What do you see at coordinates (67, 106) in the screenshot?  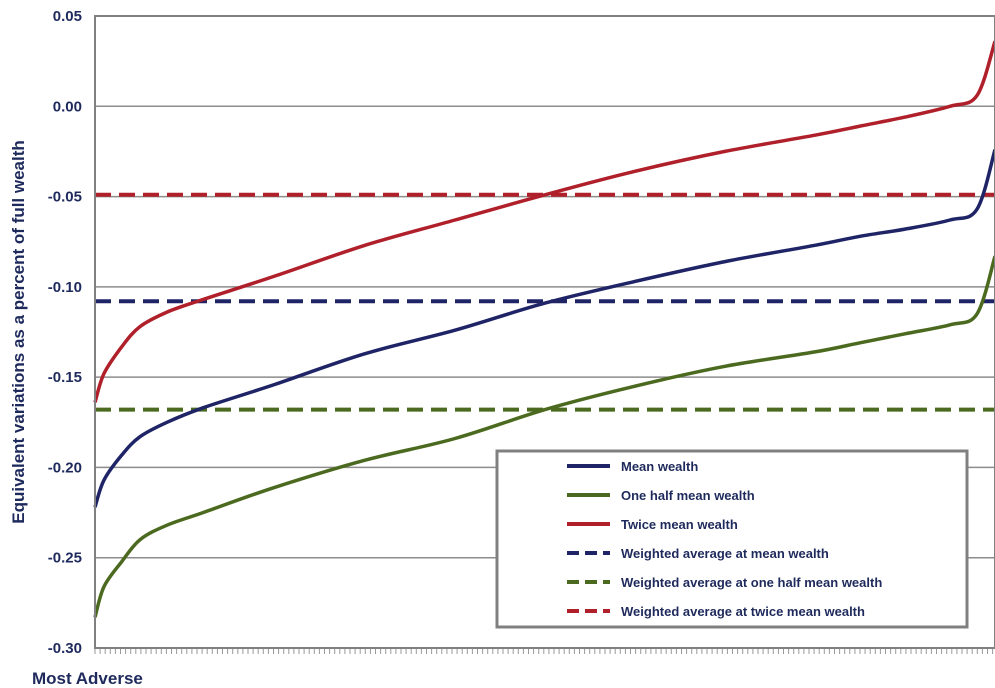 I see `y-tick-label: 0.00` at bounding box center [67, 106].